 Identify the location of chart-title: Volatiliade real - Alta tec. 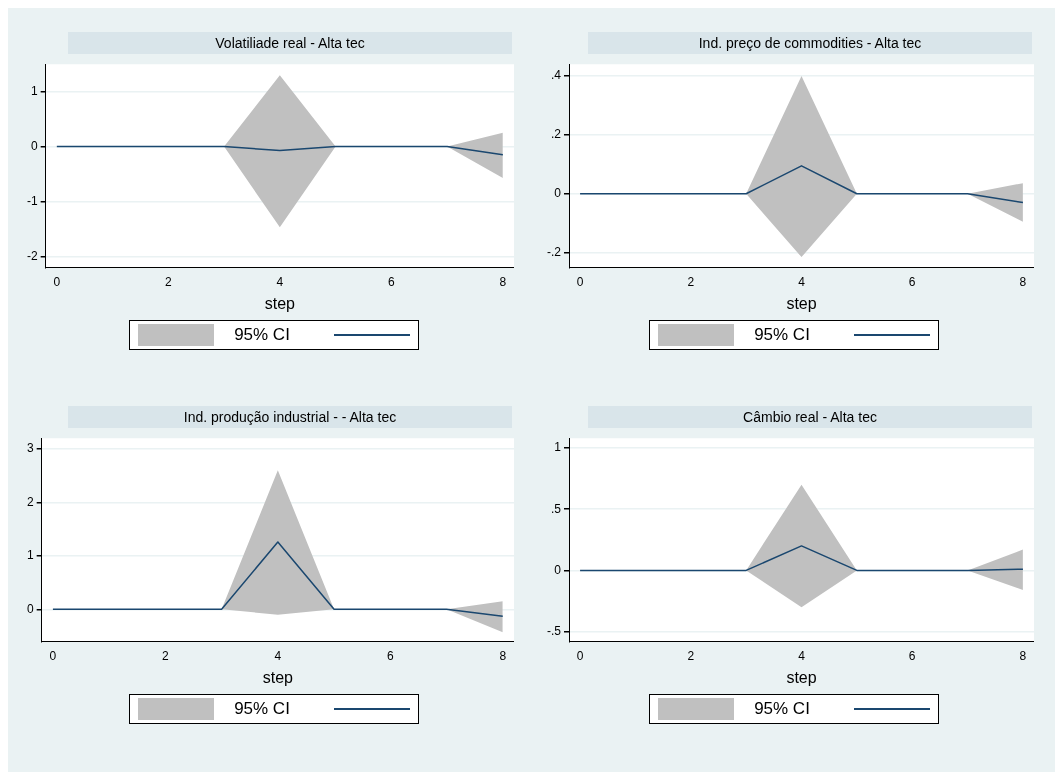
(290, 43).